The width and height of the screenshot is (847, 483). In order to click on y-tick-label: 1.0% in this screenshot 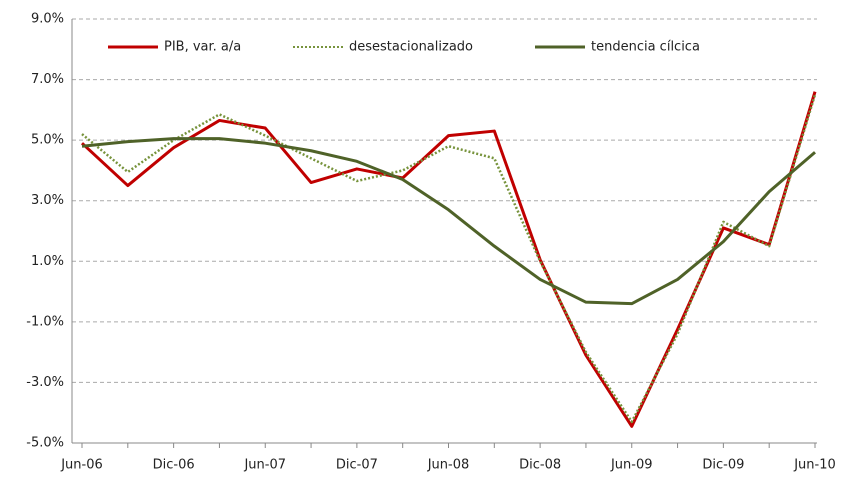, I will do `click(47, 261)`.